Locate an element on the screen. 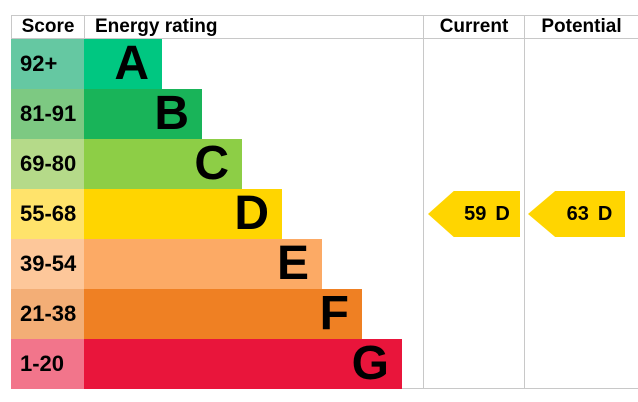 The height and width of the screenshot is (402, 638). energy-band-row: 1-20 G is located at coordinates (324, 364).